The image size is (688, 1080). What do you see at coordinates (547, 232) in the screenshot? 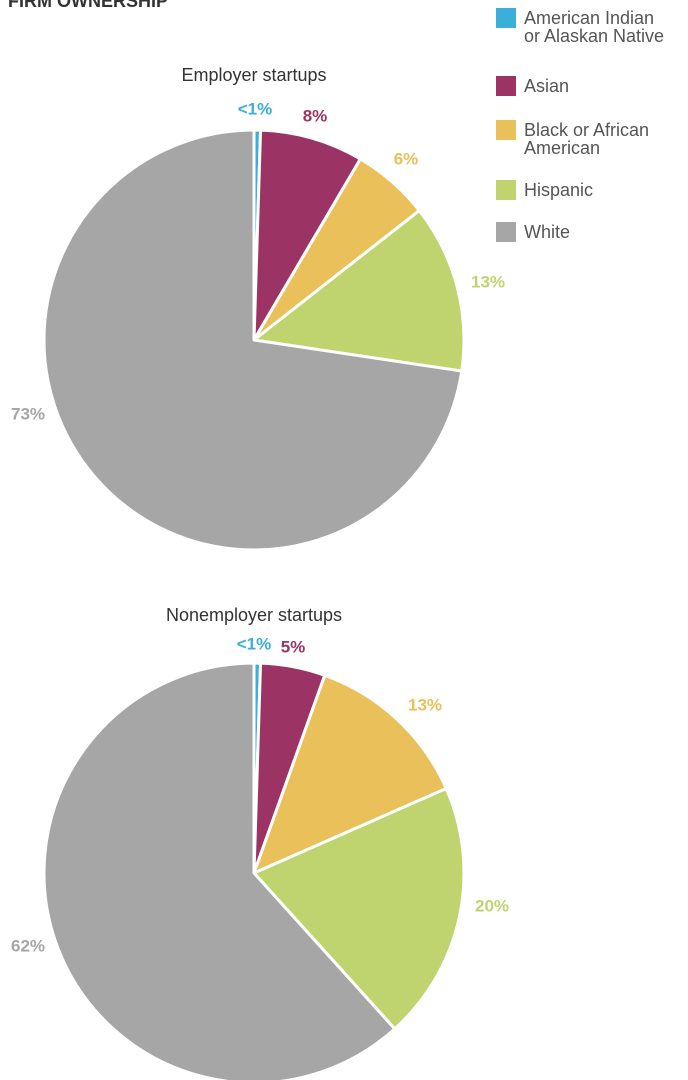
I see `legend-label: White` at bounding box center [547, 232].